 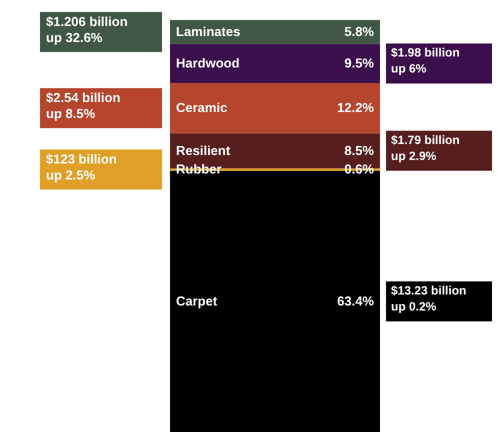 I want to click on series-label: Resilient, so click(x=203, y=150).